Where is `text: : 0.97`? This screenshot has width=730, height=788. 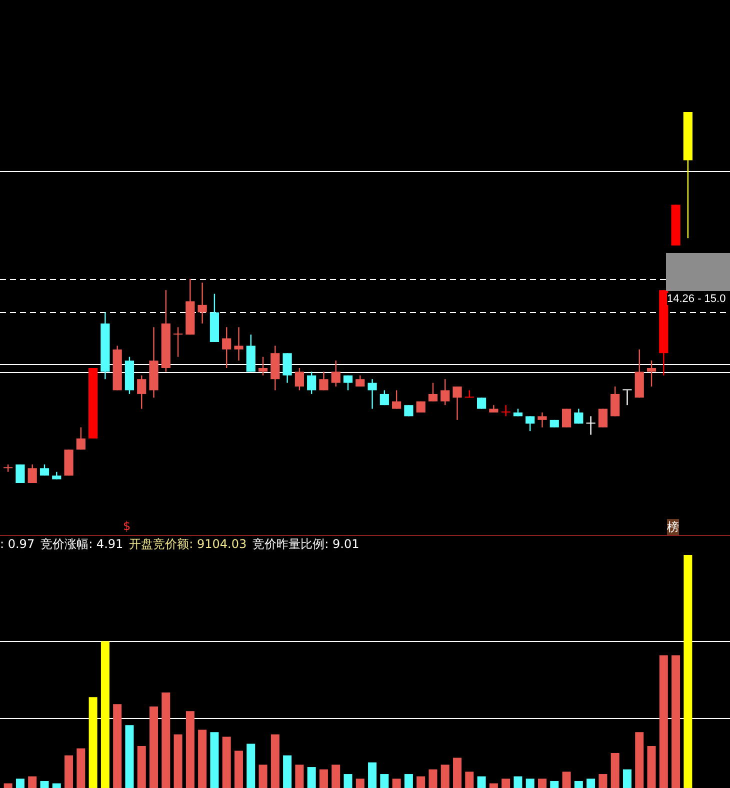 text: : 0.97 is located at coordinates (17, 544).